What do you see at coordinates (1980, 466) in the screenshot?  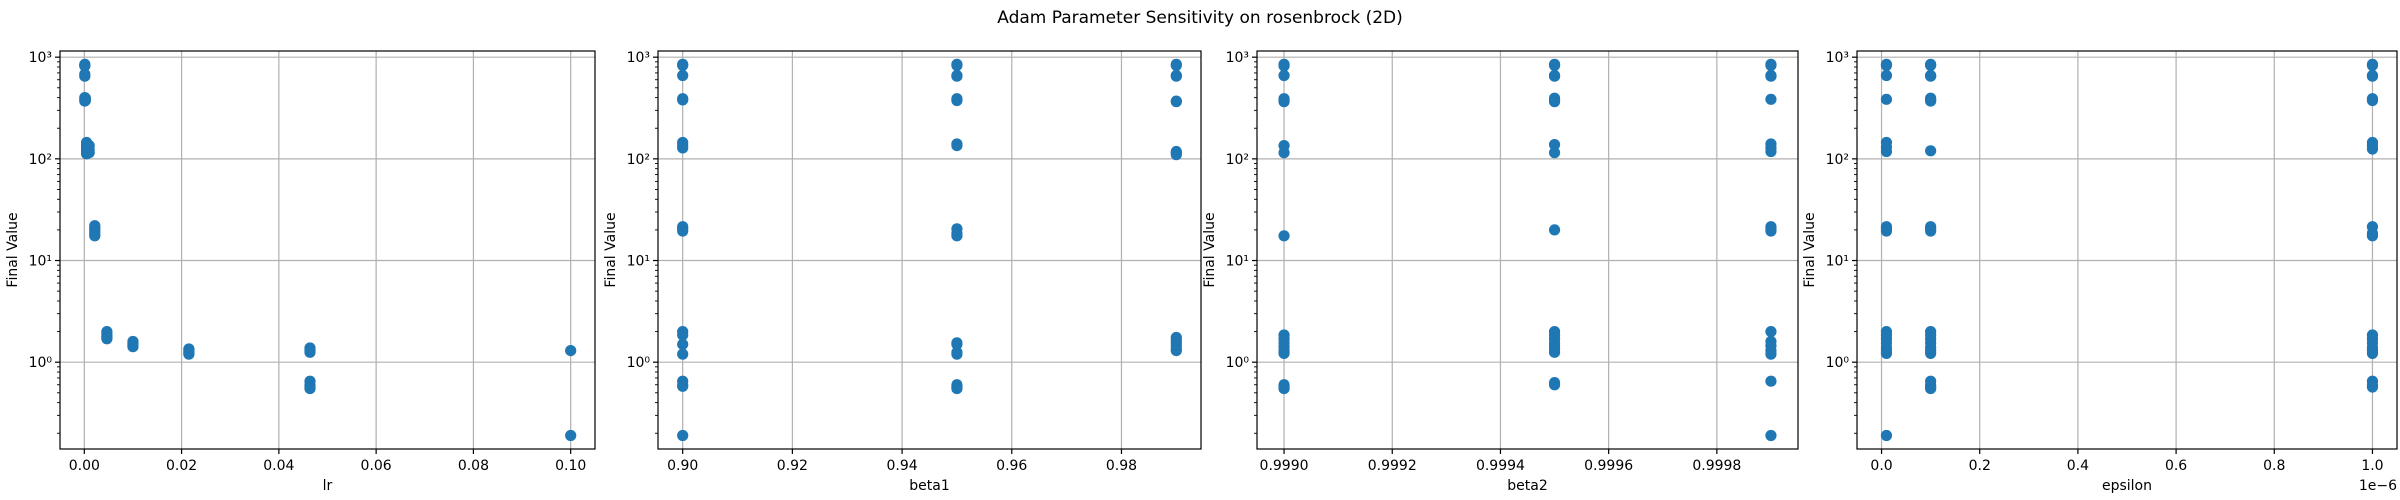 I see `x-tick-label: 0.2` at bounding box center [1980, 466].